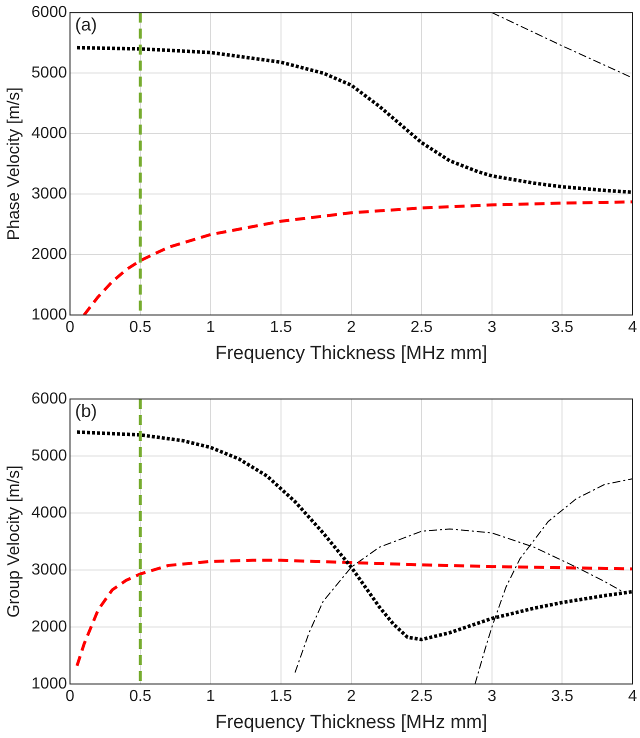 The width and height of the screenshot is (640, 738). I want to click on y-axis-title: Group Velocity [m/s], so click(13, 541).